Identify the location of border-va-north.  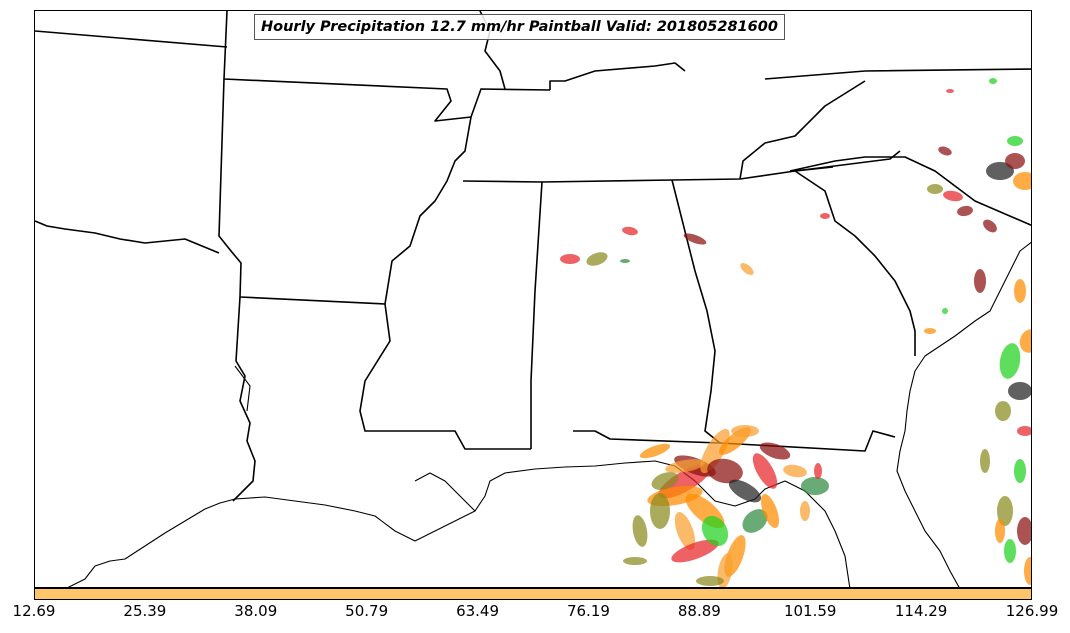
(897, 74).